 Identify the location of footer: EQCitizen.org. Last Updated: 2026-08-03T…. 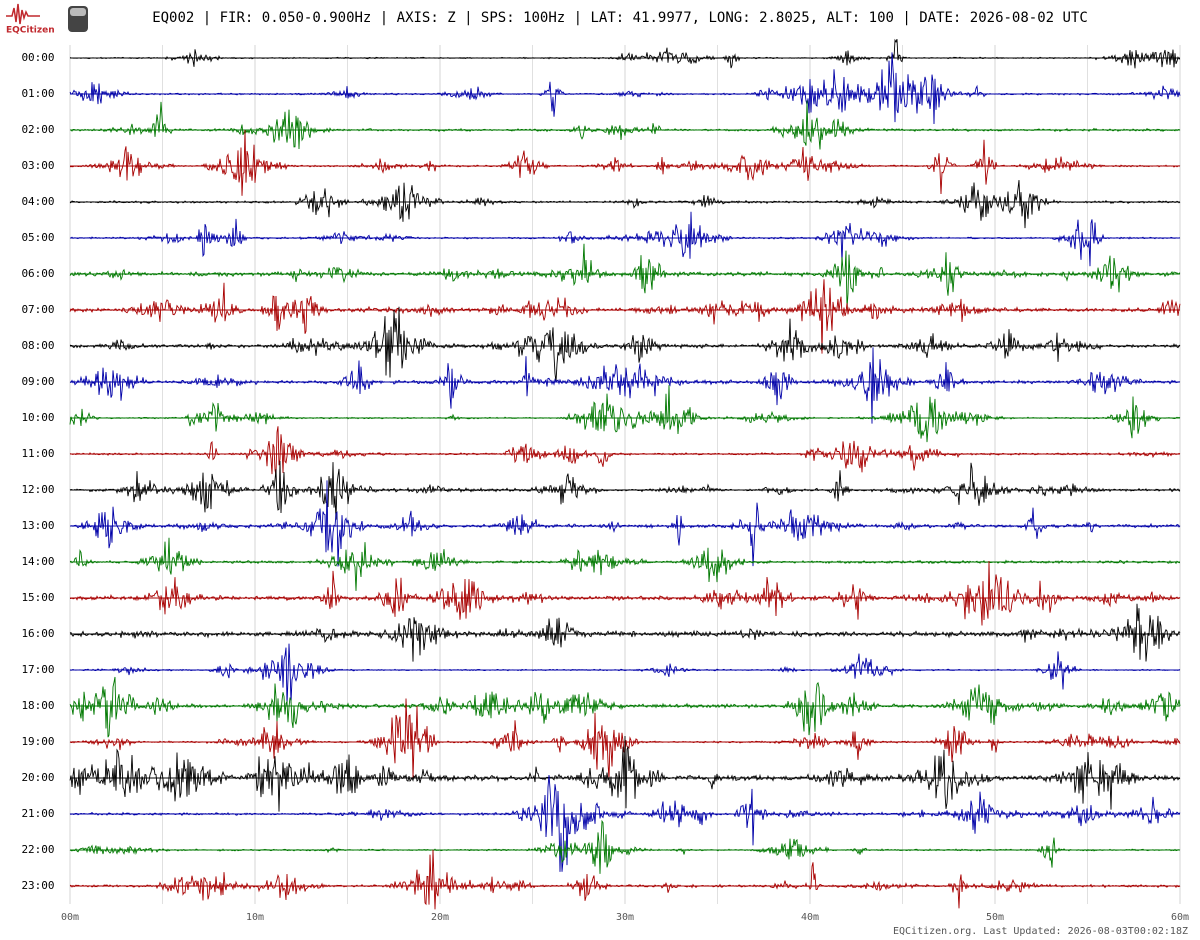
(1040, 931).